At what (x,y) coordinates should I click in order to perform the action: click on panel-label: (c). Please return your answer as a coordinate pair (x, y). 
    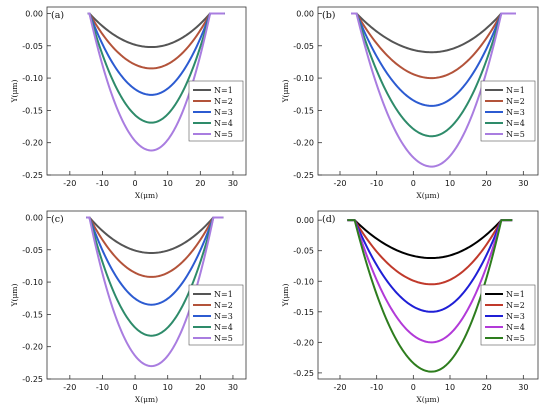
    Looking at the image, I should click on (57, 219).